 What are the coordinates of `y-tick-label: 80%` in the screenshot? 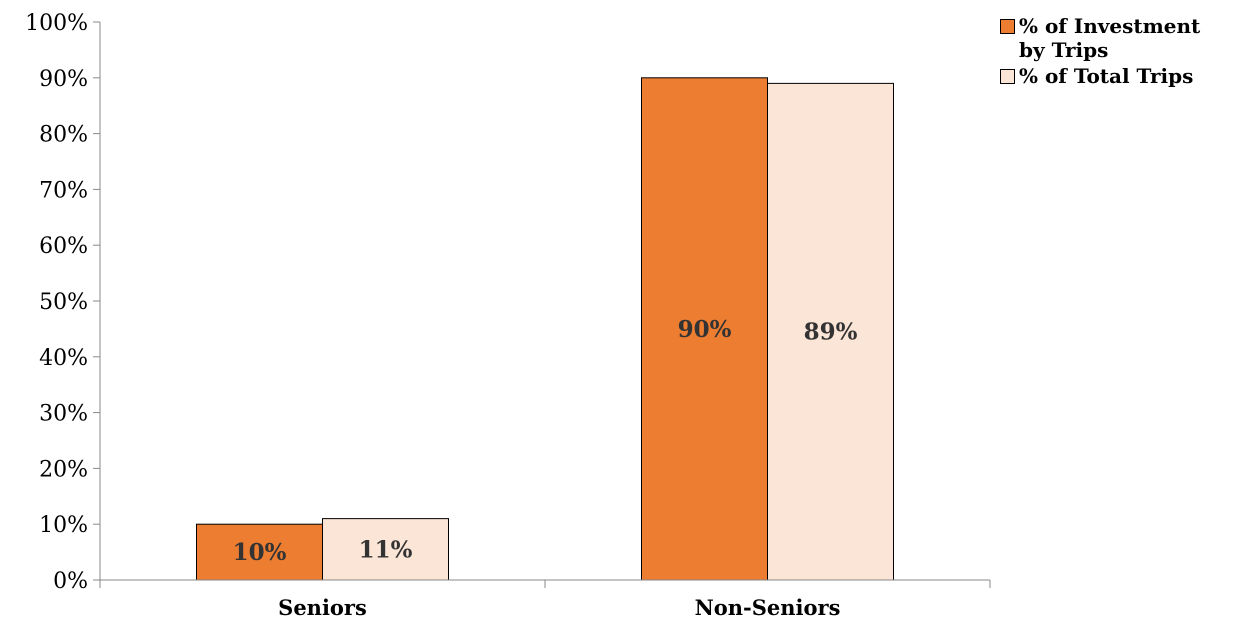 It's located at (63, 135).